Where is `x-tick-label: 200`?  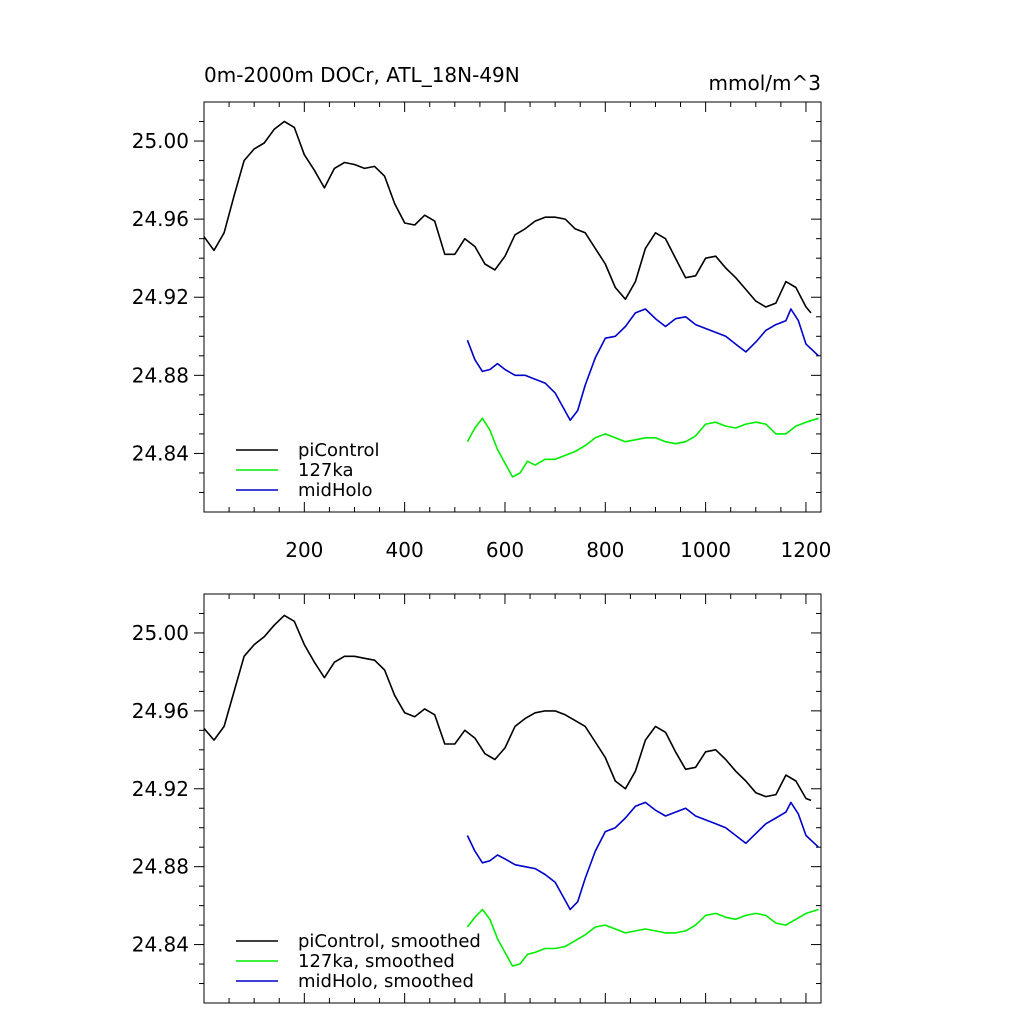 x-tick-label: 200 is located at coordinates (304, 550).